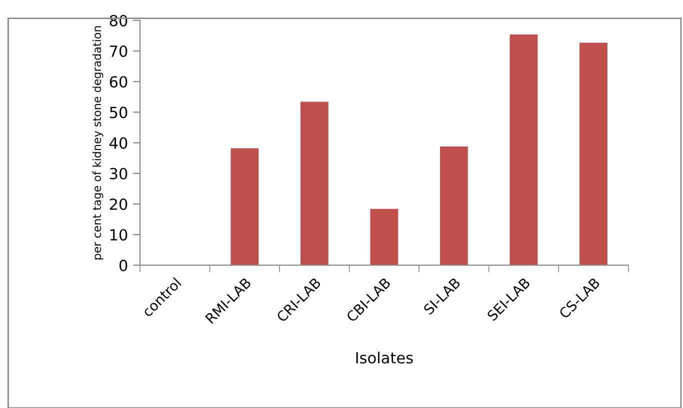  Describe the element at coordinates (119, 204) in the screenshot. I see `y-tick-label: 20` at that location.